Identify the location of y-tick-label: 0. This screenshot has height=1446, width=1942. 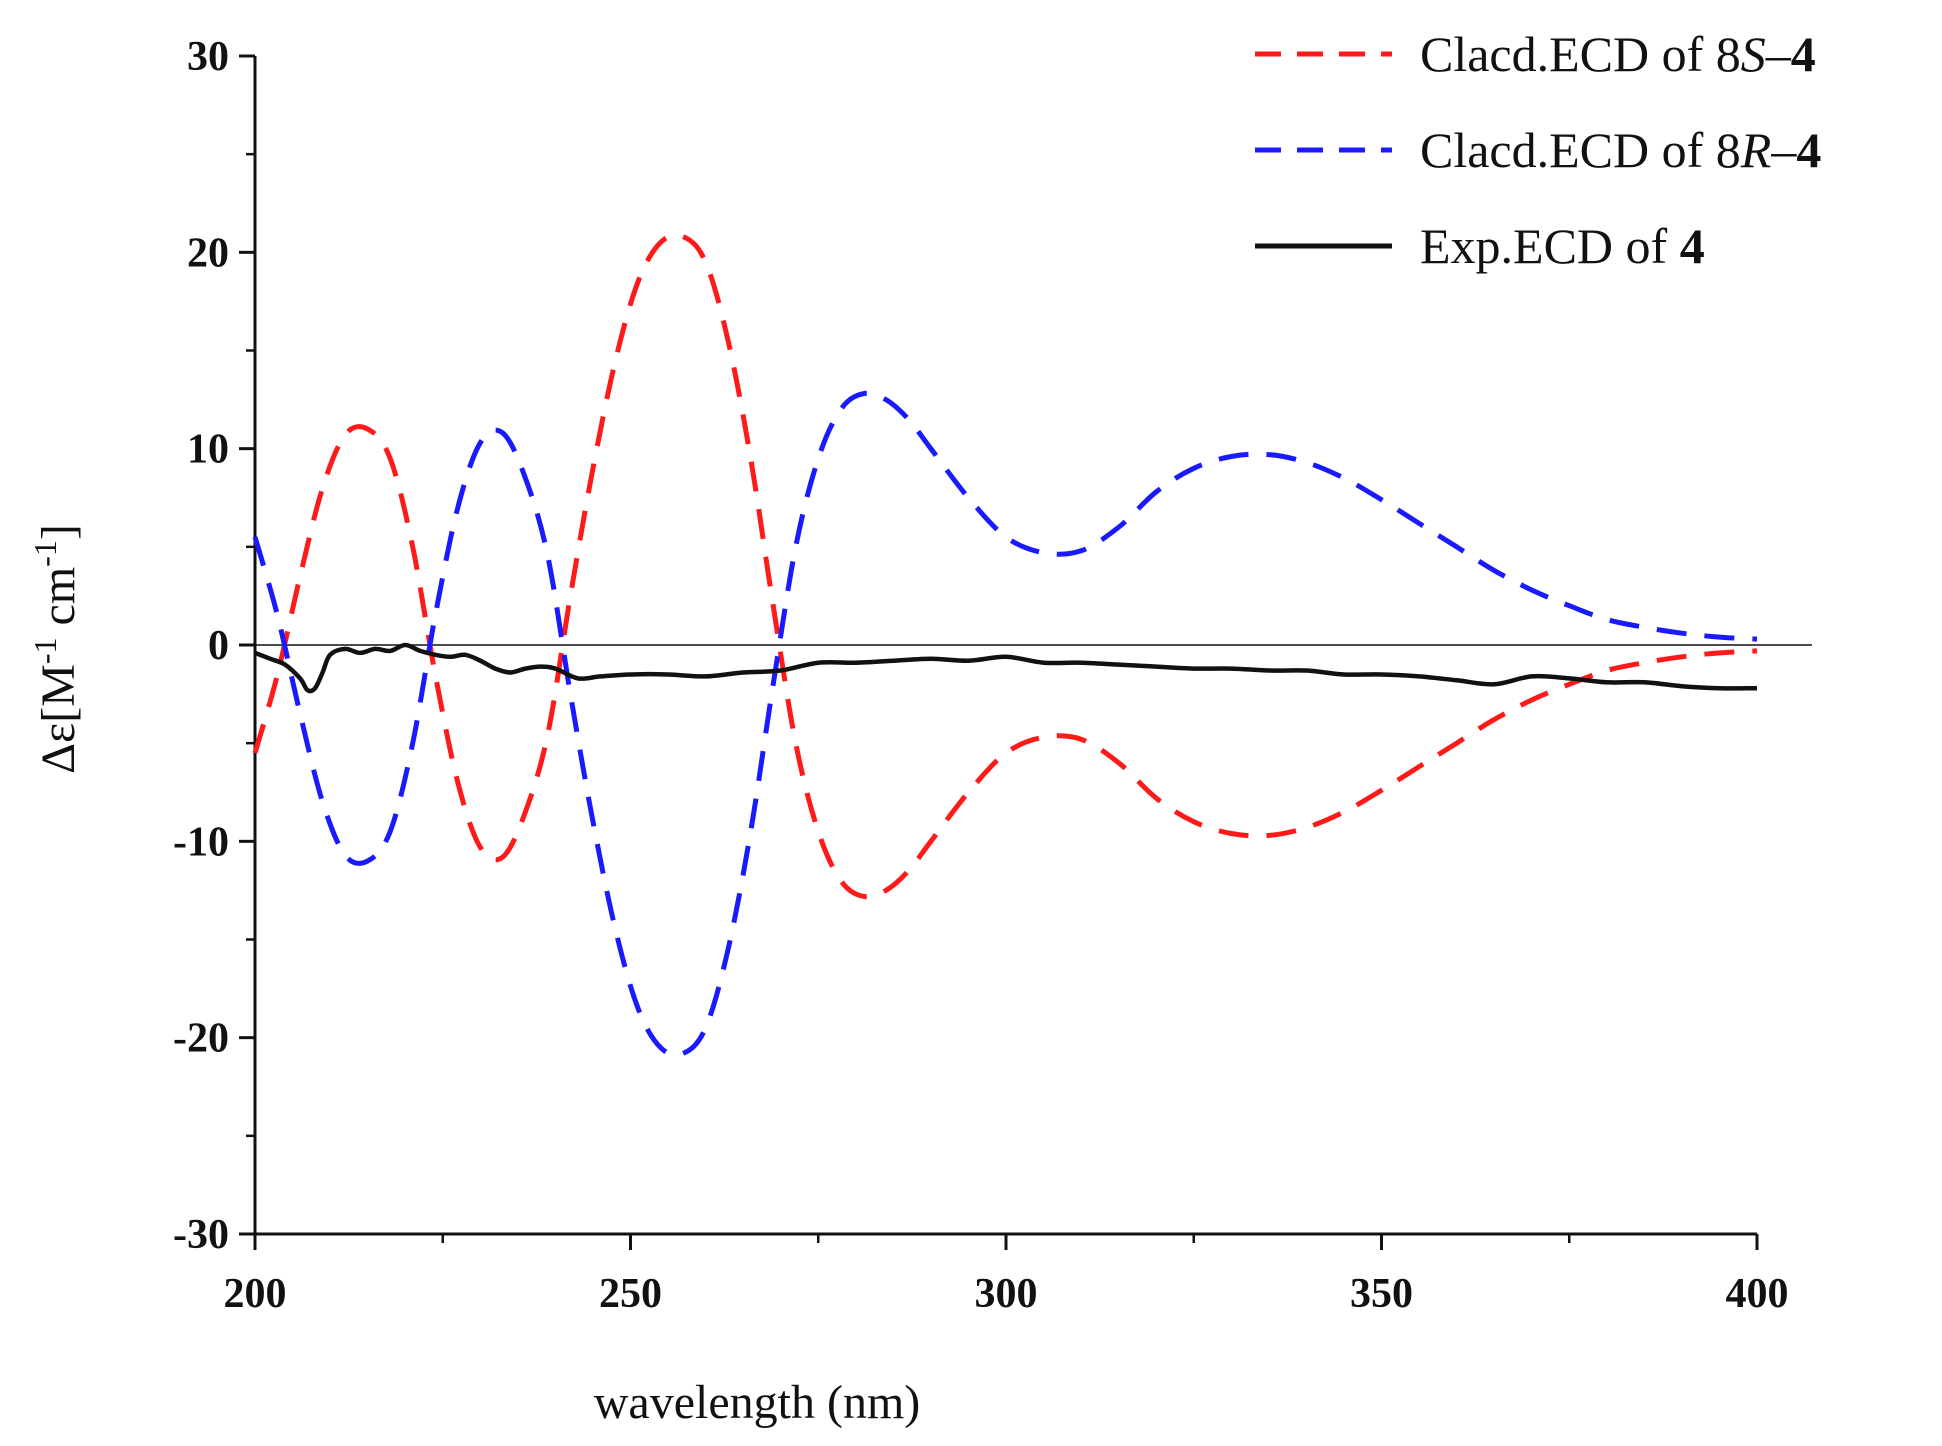
(218, 646).